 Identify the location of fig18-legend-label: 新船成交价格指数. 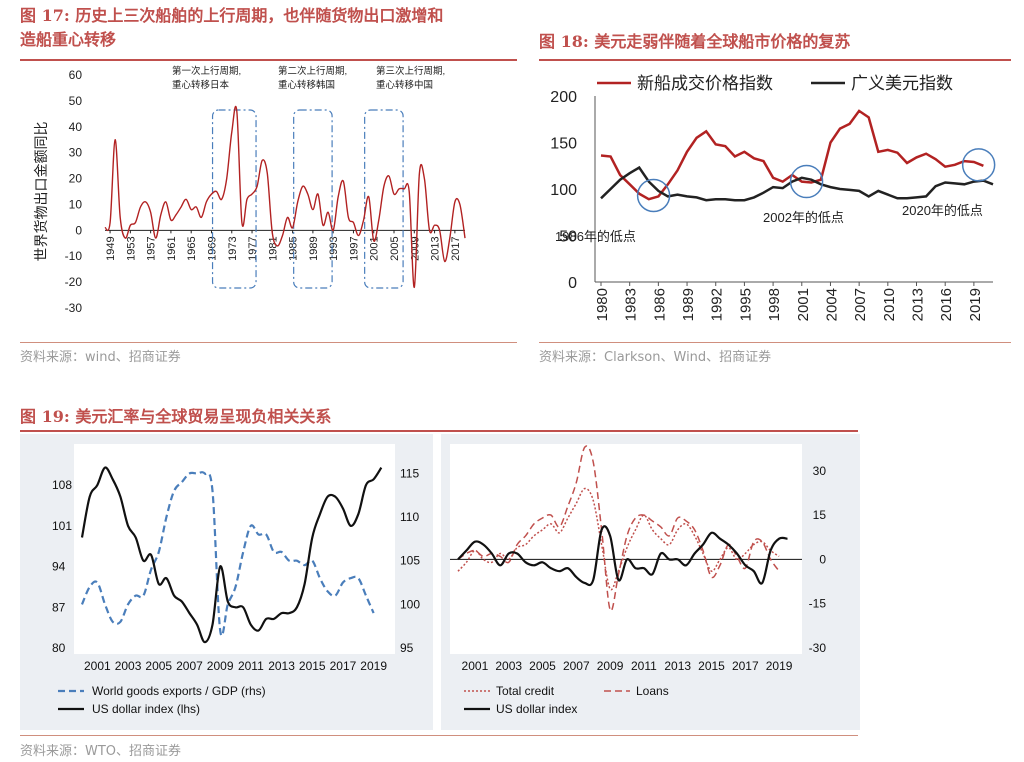
(705, 83).